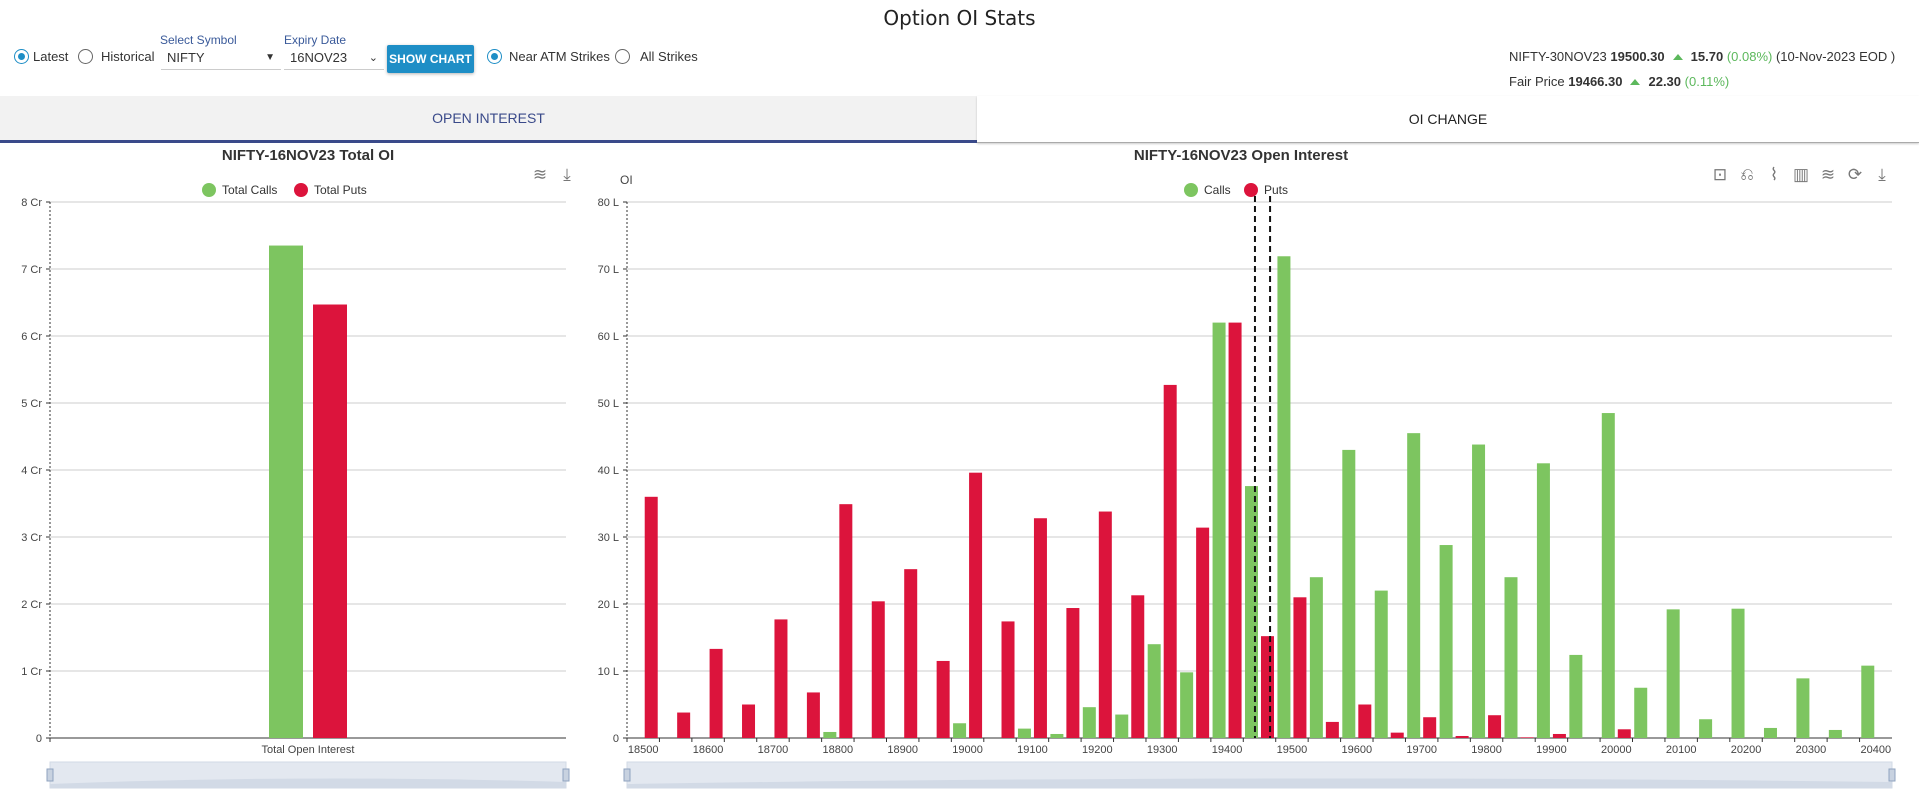 Image resolution: width=1919 pixels, height=802 pixels. Describe the element at coordinates (270, 57) in the screenshot. I see `caret-down-icon: ▼` at that location.